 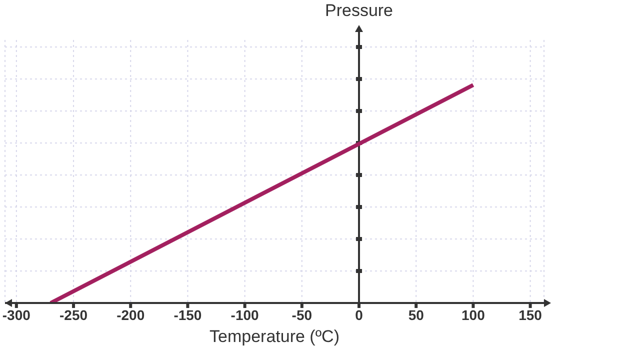 What do you see at coordinates (188, 314) in the screenshot?
I see `x-tick-label: -150` at bounding box center [188, 314].